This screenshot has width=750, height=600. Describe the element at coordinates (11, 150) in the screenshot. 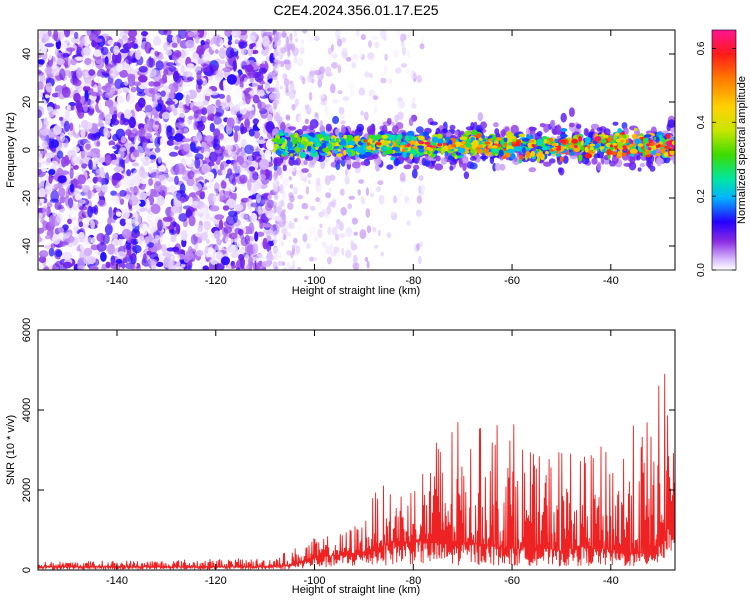

I see `spectrogram-y-label: Frequency (Hz)` at that location.